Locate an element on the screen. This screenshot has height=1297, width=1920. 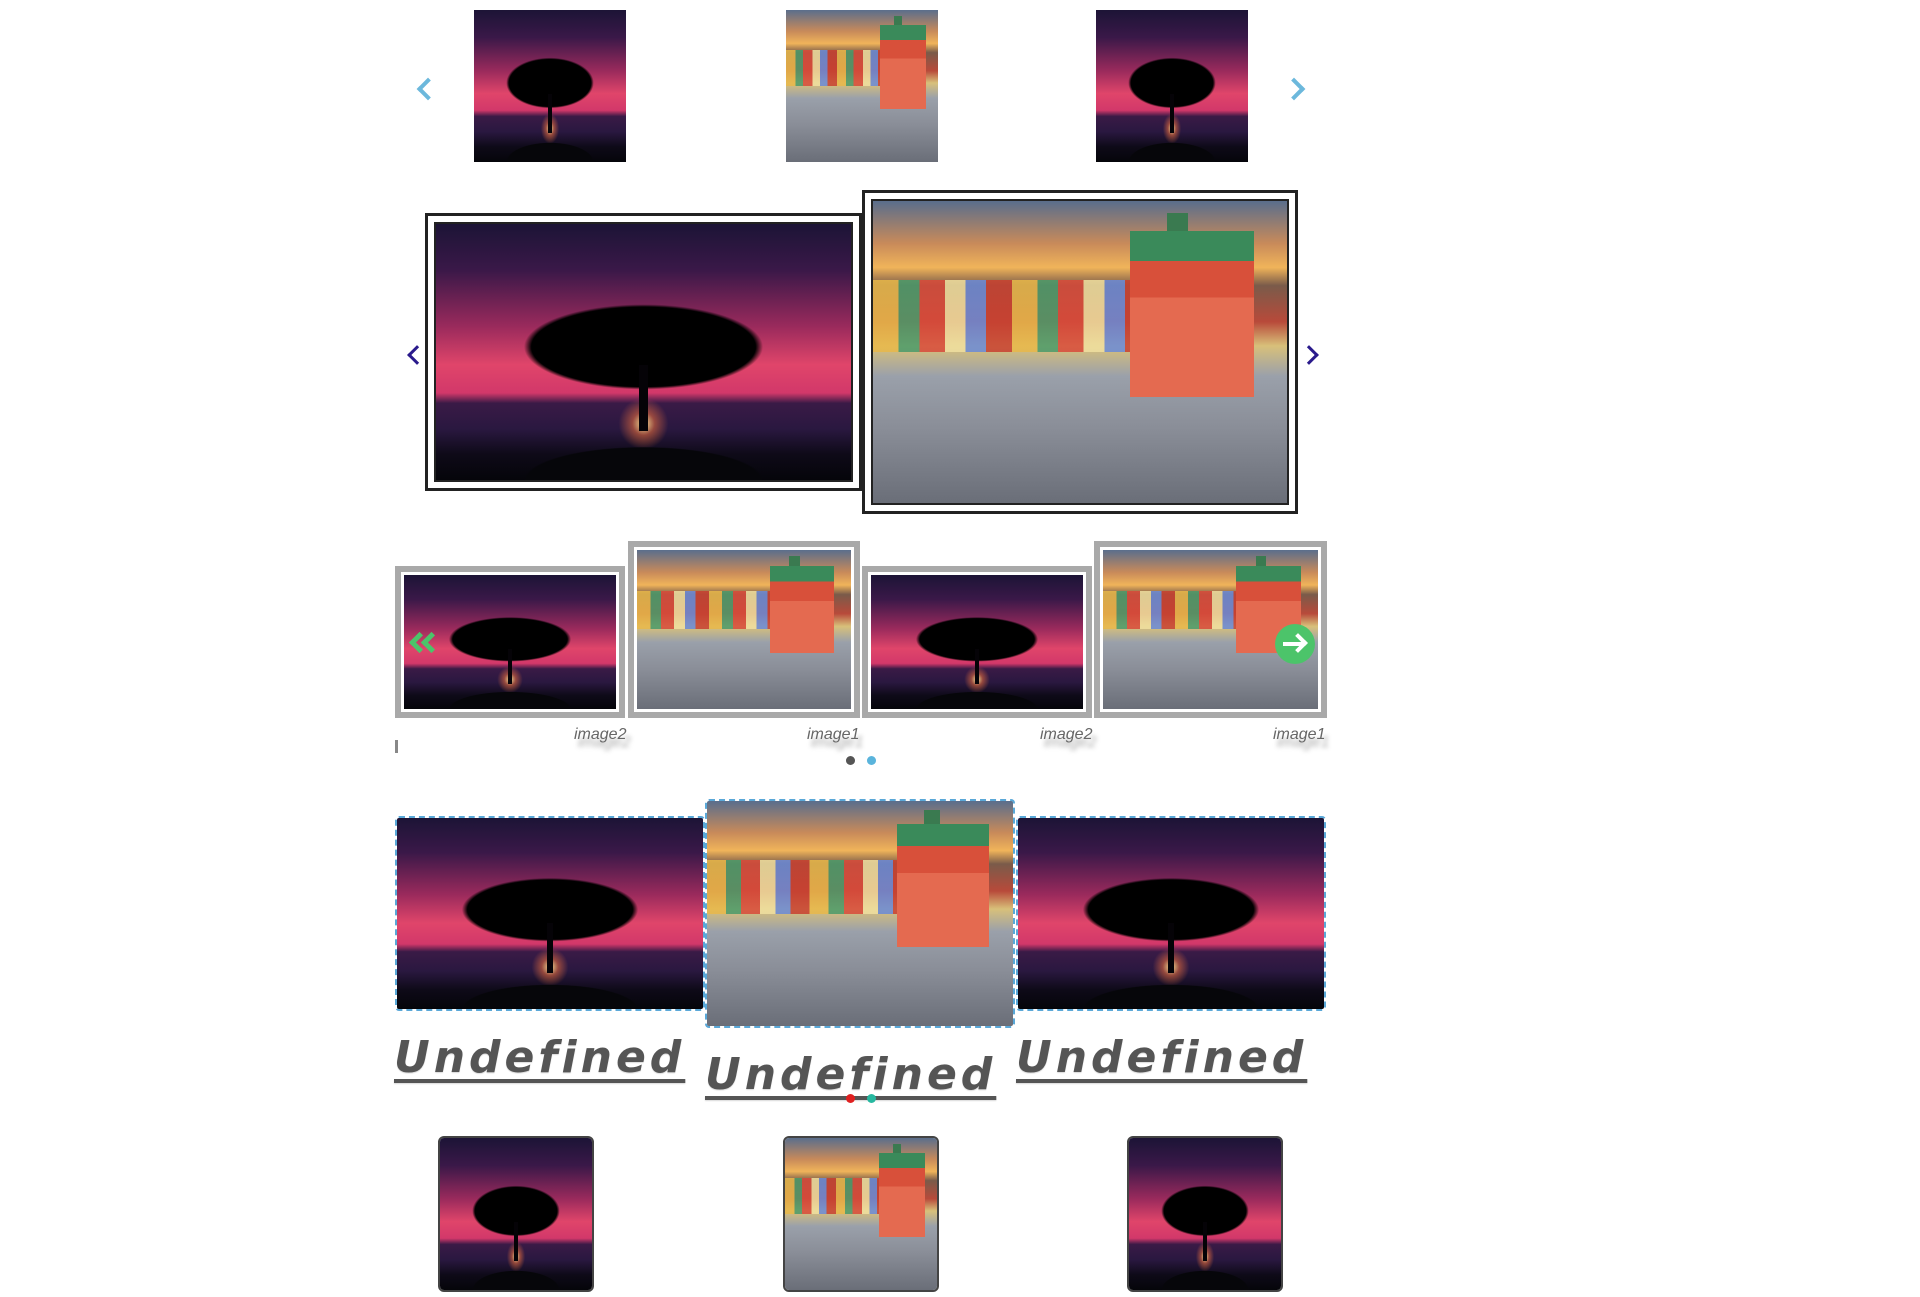
carousel-3-prev-double-chevron-icon is located at coordinates (426, 643).